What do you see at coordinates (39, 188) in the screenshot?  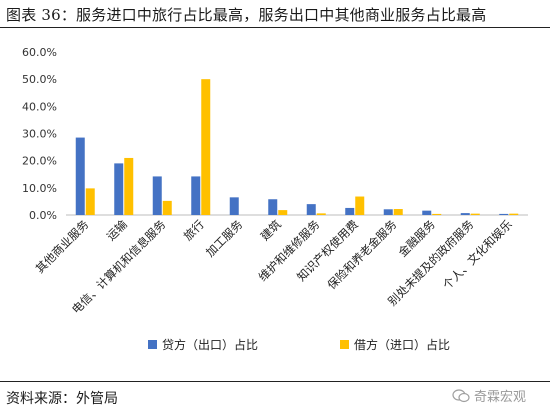 I see `y-tick-label: 10.0%` at bounding box center [39, 188].